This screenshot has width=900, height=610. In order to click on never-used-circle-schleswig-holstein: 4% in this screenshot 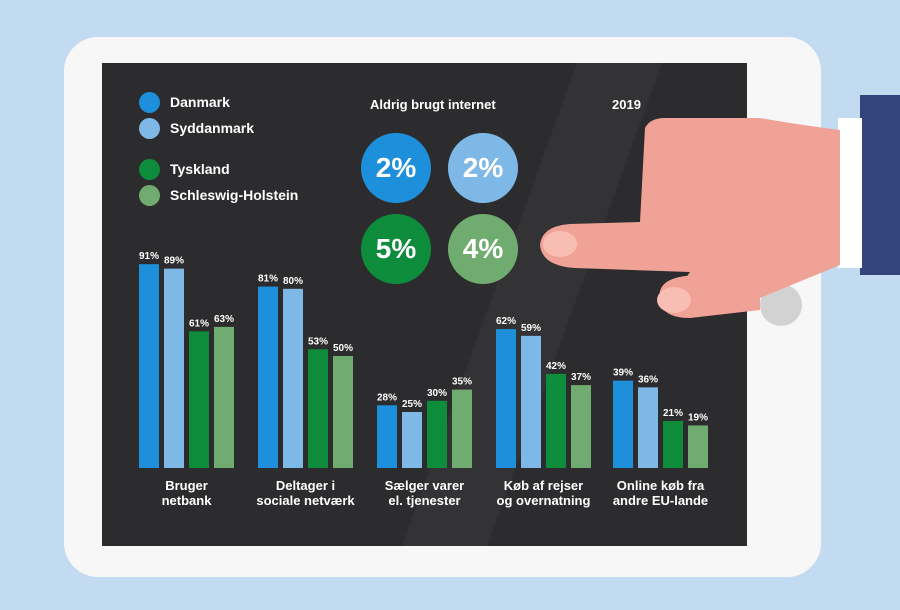, I will do `click(483, 249)`.